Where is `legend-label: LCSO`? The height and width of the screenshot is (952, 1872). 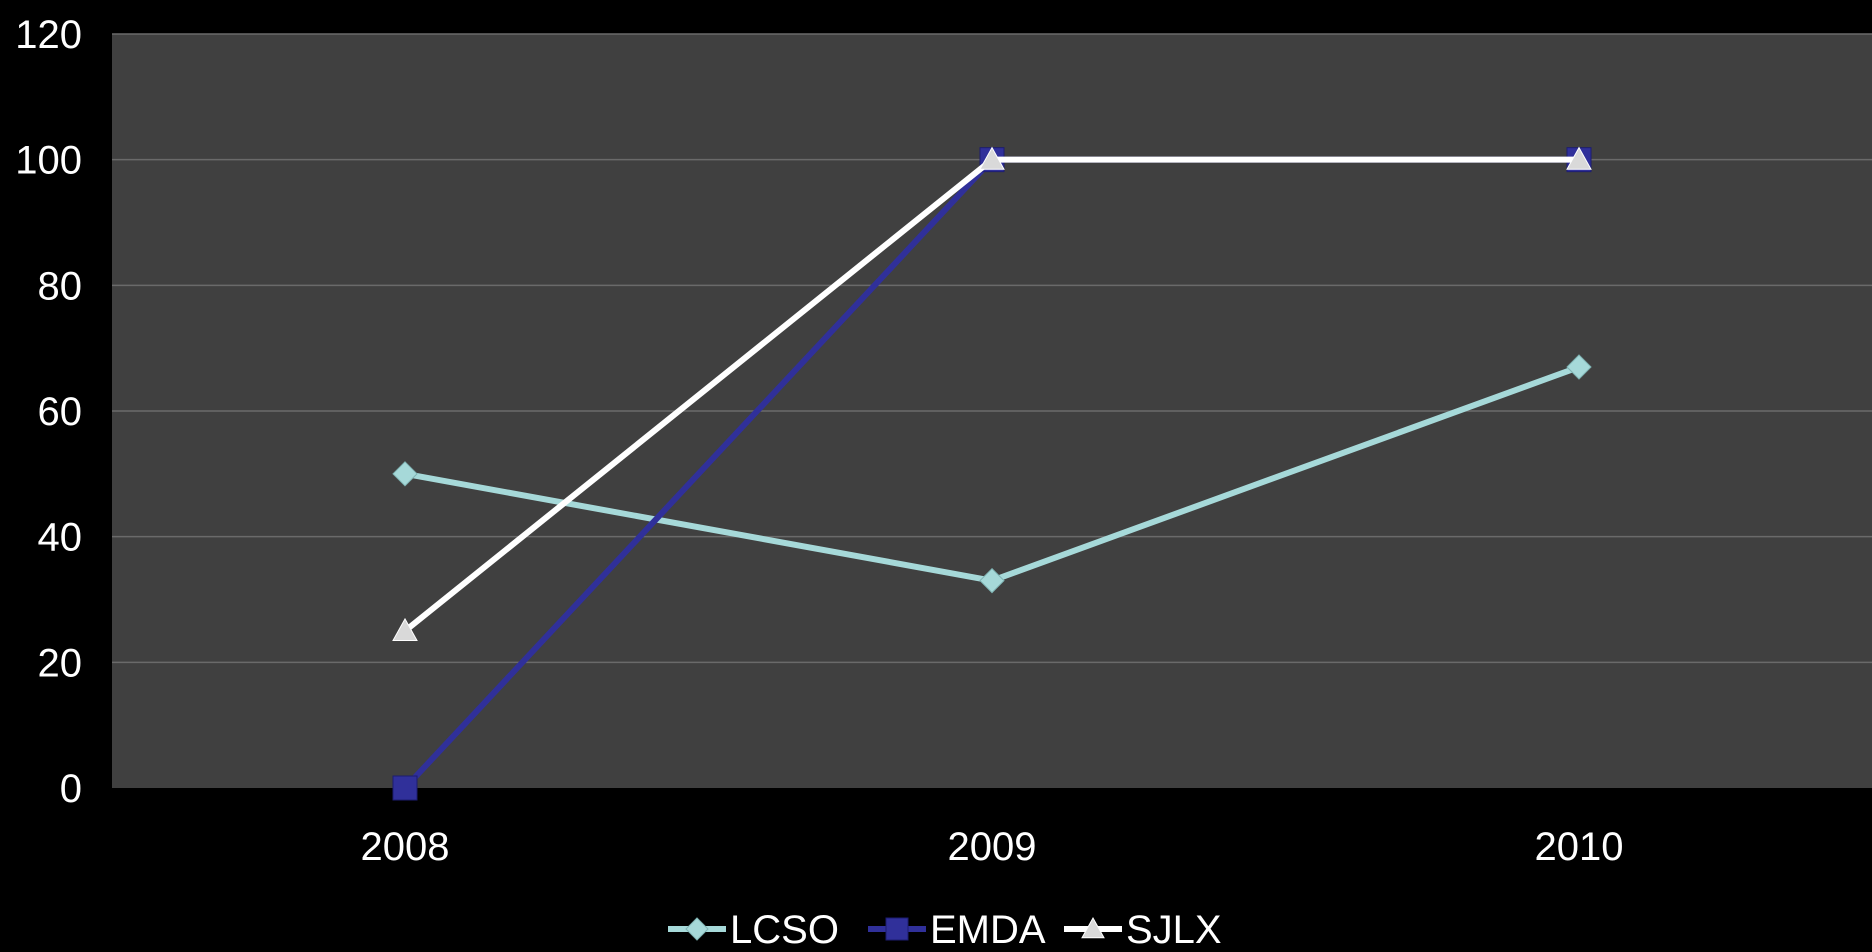
legend-label: LCSO is located at coordinates (784, 930).